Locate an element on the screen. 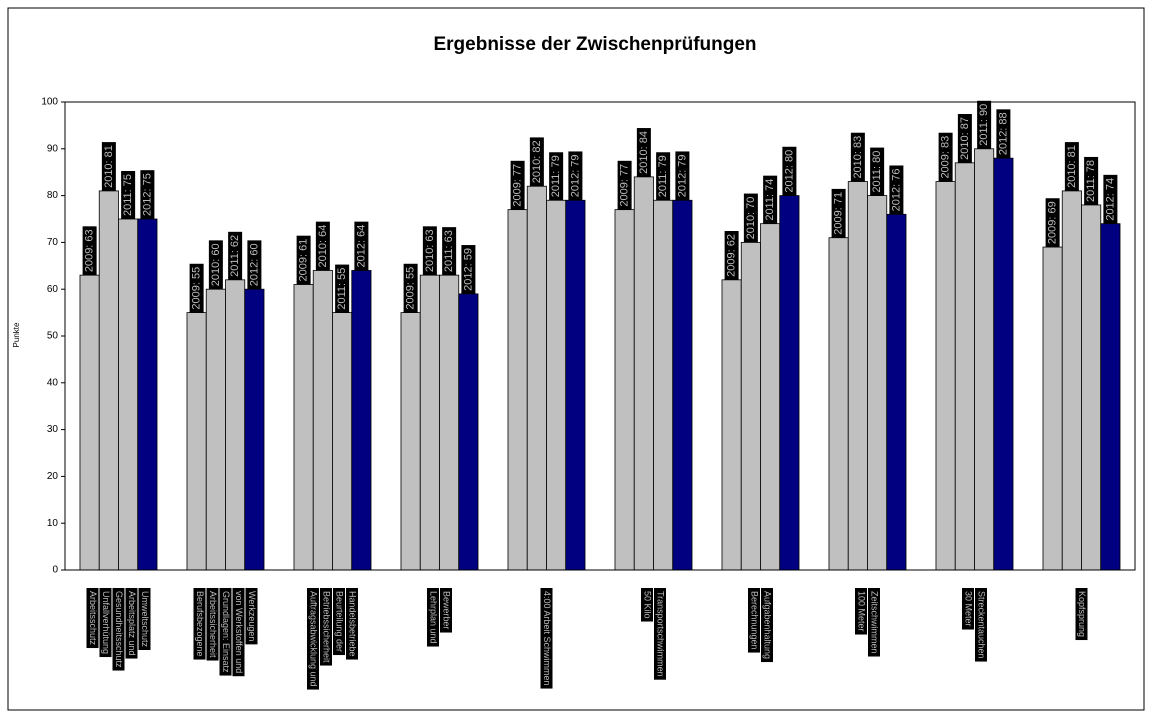 The image size is (1153, 718). data-label: 2009: 62 is located at coordinates (731, 255).